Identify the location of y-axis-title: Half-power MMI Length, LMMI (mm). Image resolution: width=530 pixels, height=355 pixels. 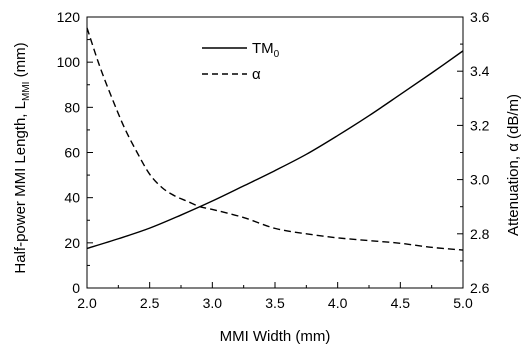
(22, 157).